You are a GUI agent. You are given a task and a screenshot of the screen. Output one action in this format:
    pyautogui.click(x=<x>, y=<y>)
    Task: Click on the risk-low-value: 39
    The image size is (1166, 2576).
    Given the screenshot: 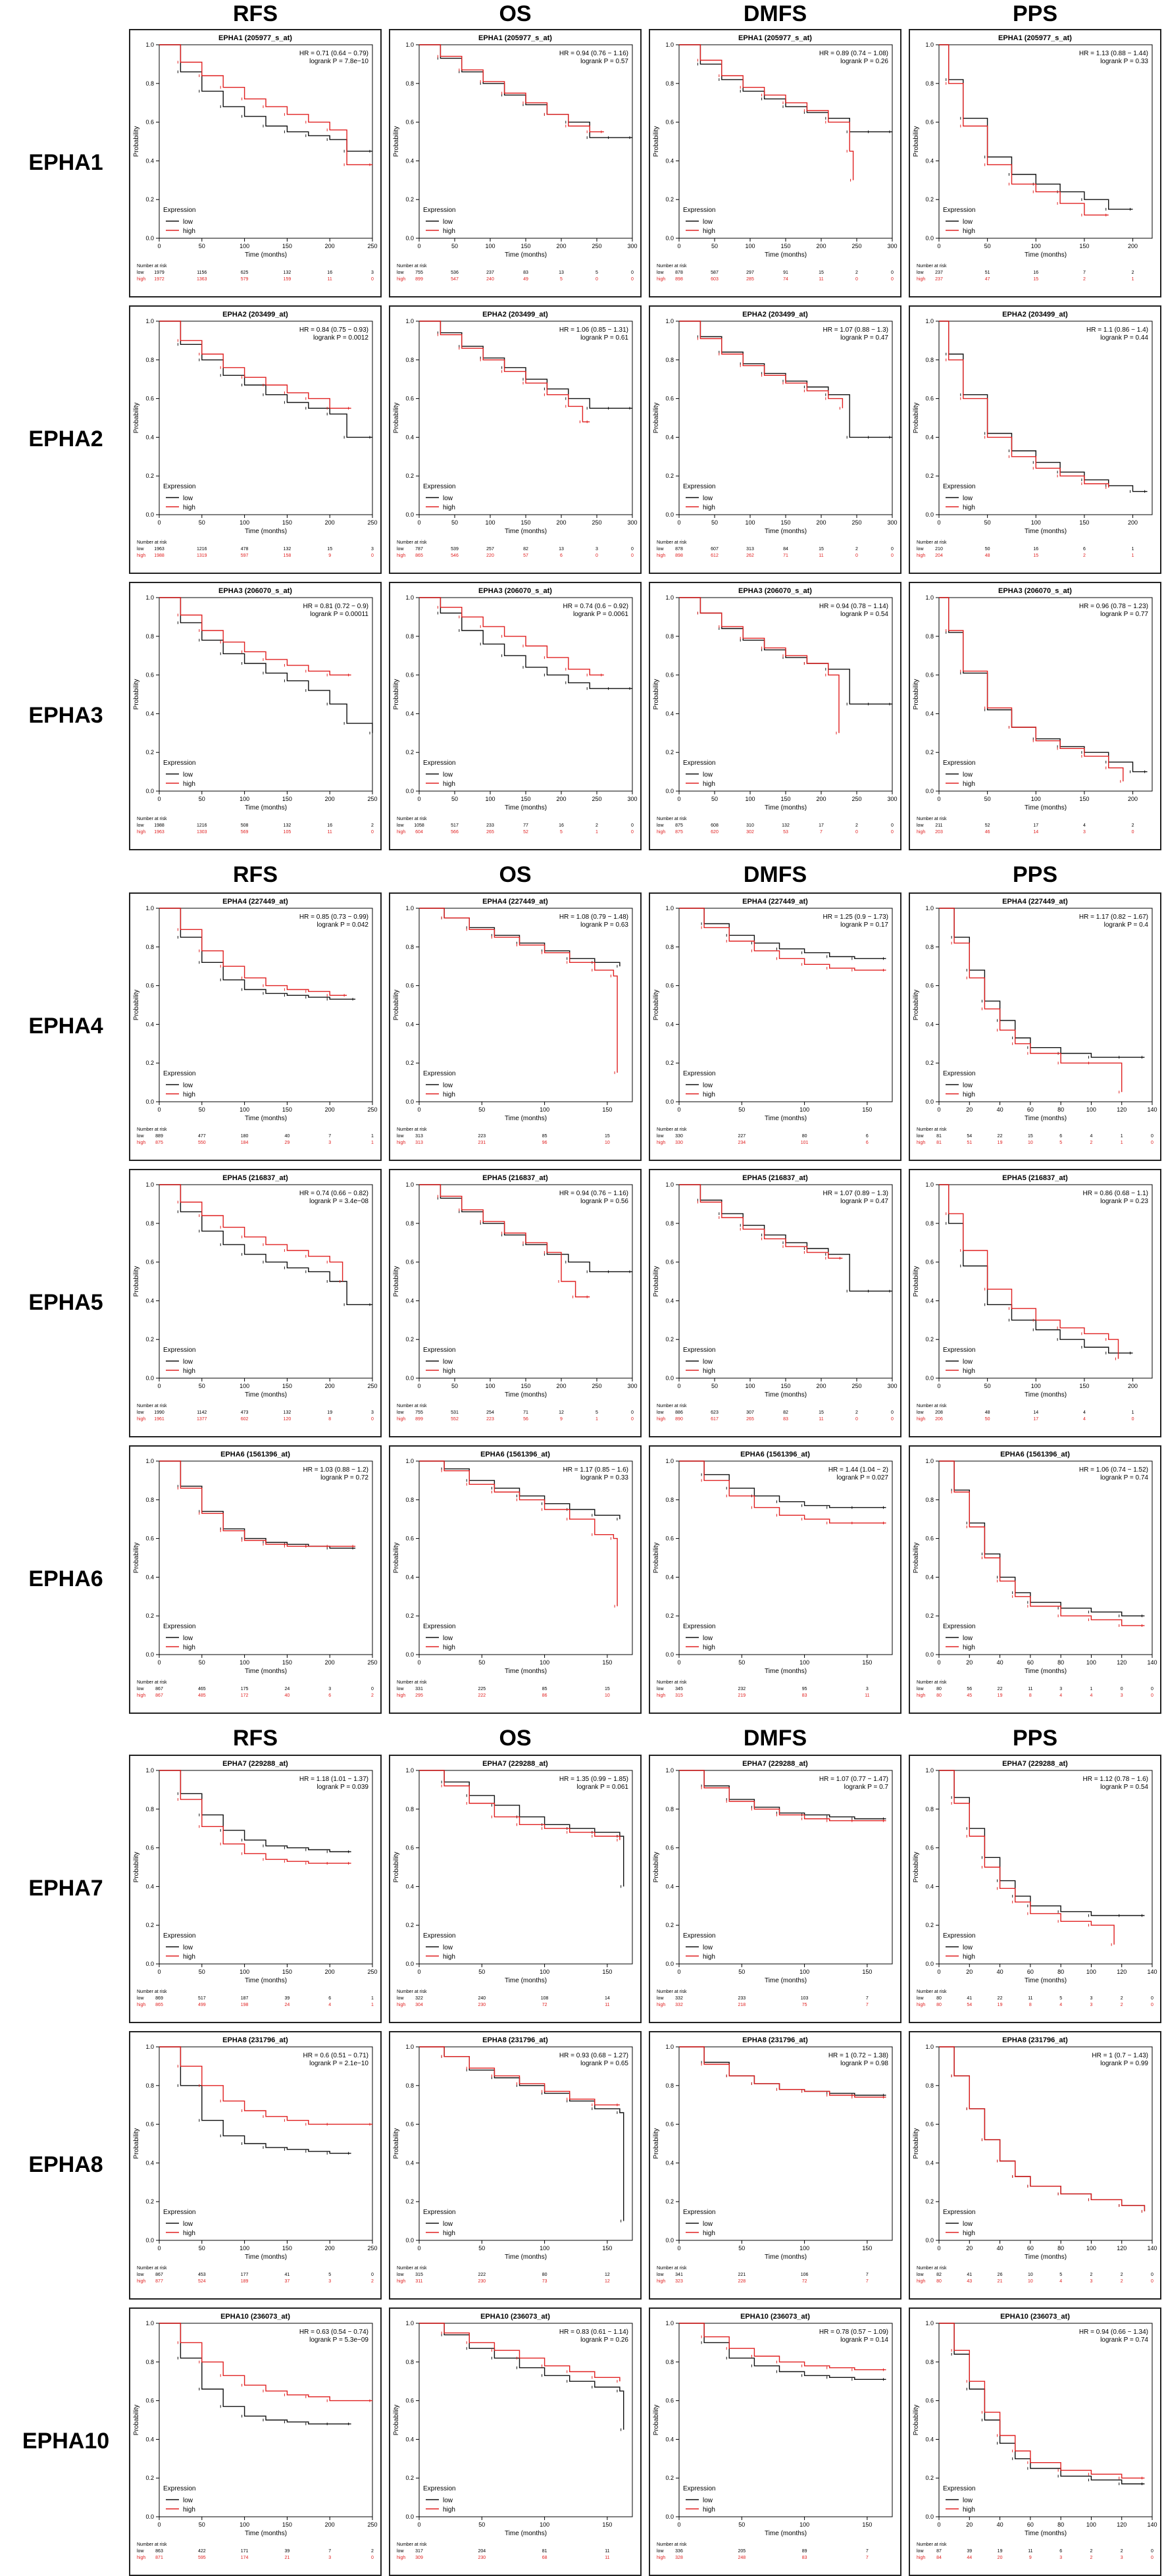 What is the action you would take?
    pyautogui.click(x=287, y=2551)
    